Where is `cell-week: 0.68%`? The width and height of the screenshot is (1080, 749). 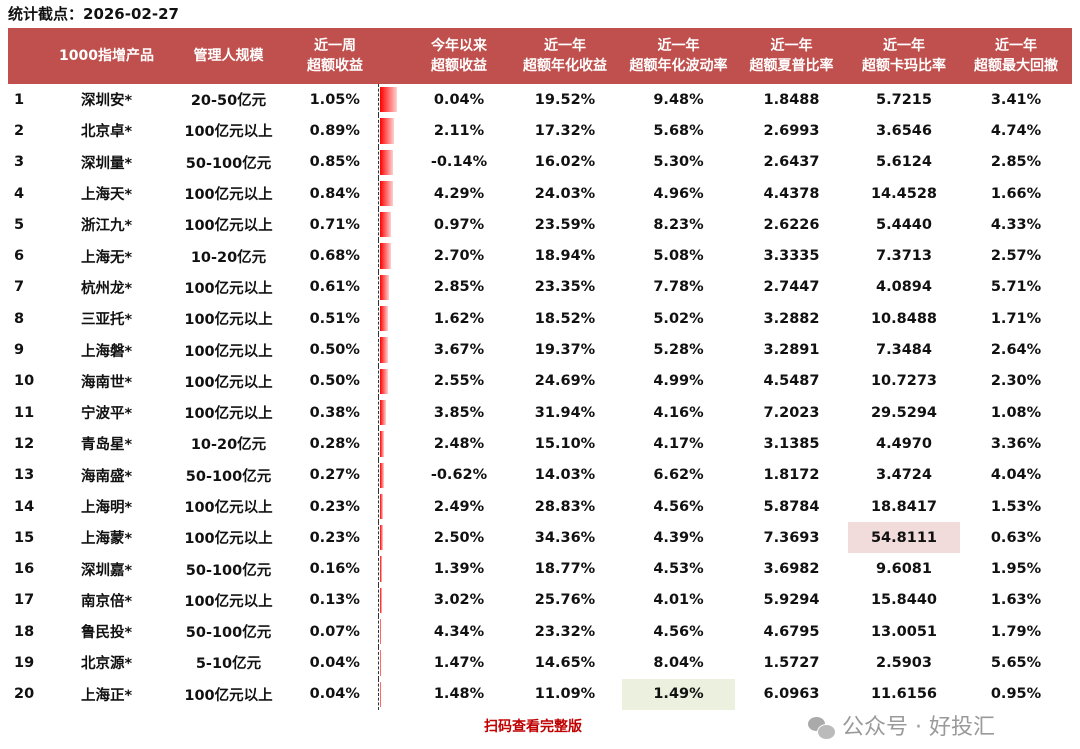 cell-week: 0.68% is located at coordinates (334, 256).